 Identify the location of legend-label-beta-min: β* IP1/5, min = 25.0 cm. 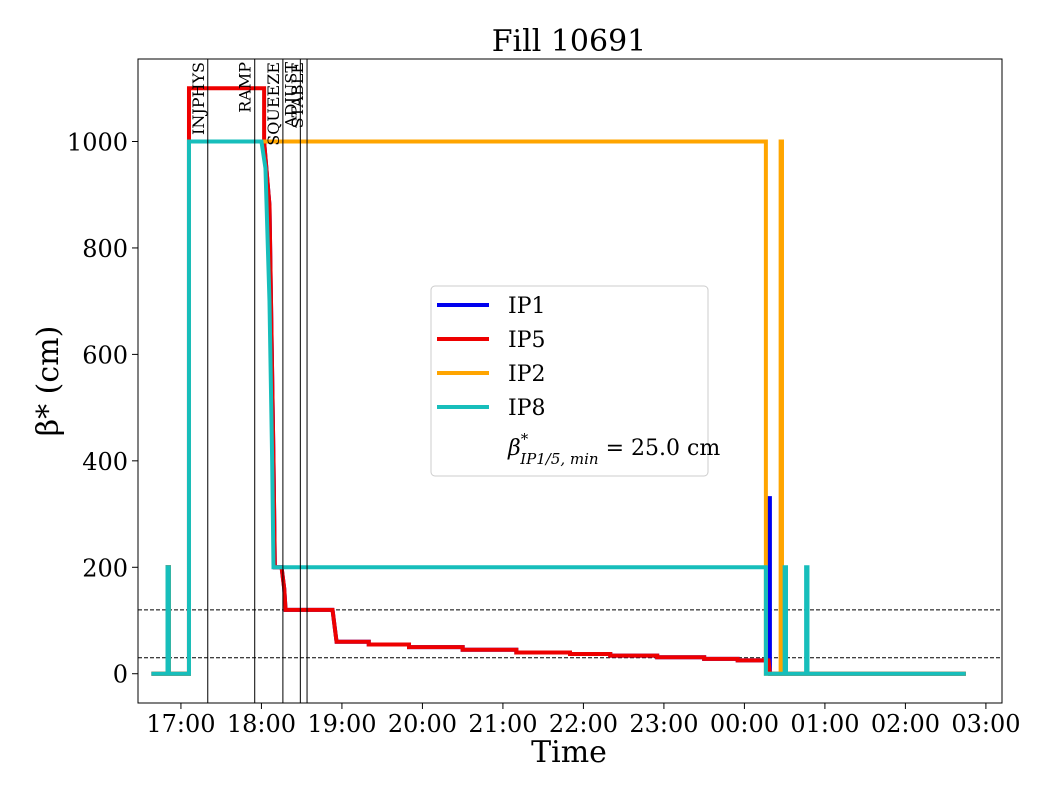
(613, 449).